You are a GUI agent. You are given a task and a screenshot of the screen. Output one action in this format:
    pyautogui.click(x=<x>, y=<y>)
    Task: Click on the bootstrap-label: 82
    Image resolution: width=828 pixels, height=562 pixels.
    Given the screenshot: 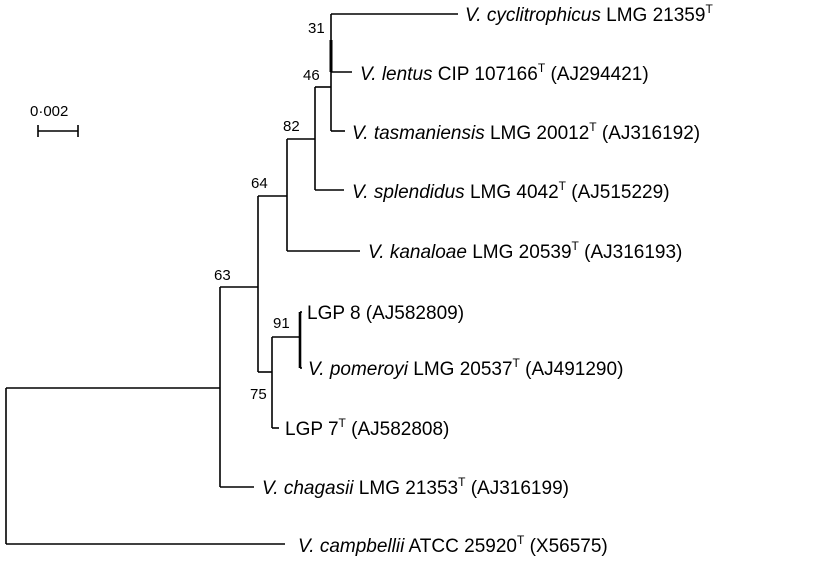 What is the action you would take?
    pyautogui.click(x=291, y=126)
    